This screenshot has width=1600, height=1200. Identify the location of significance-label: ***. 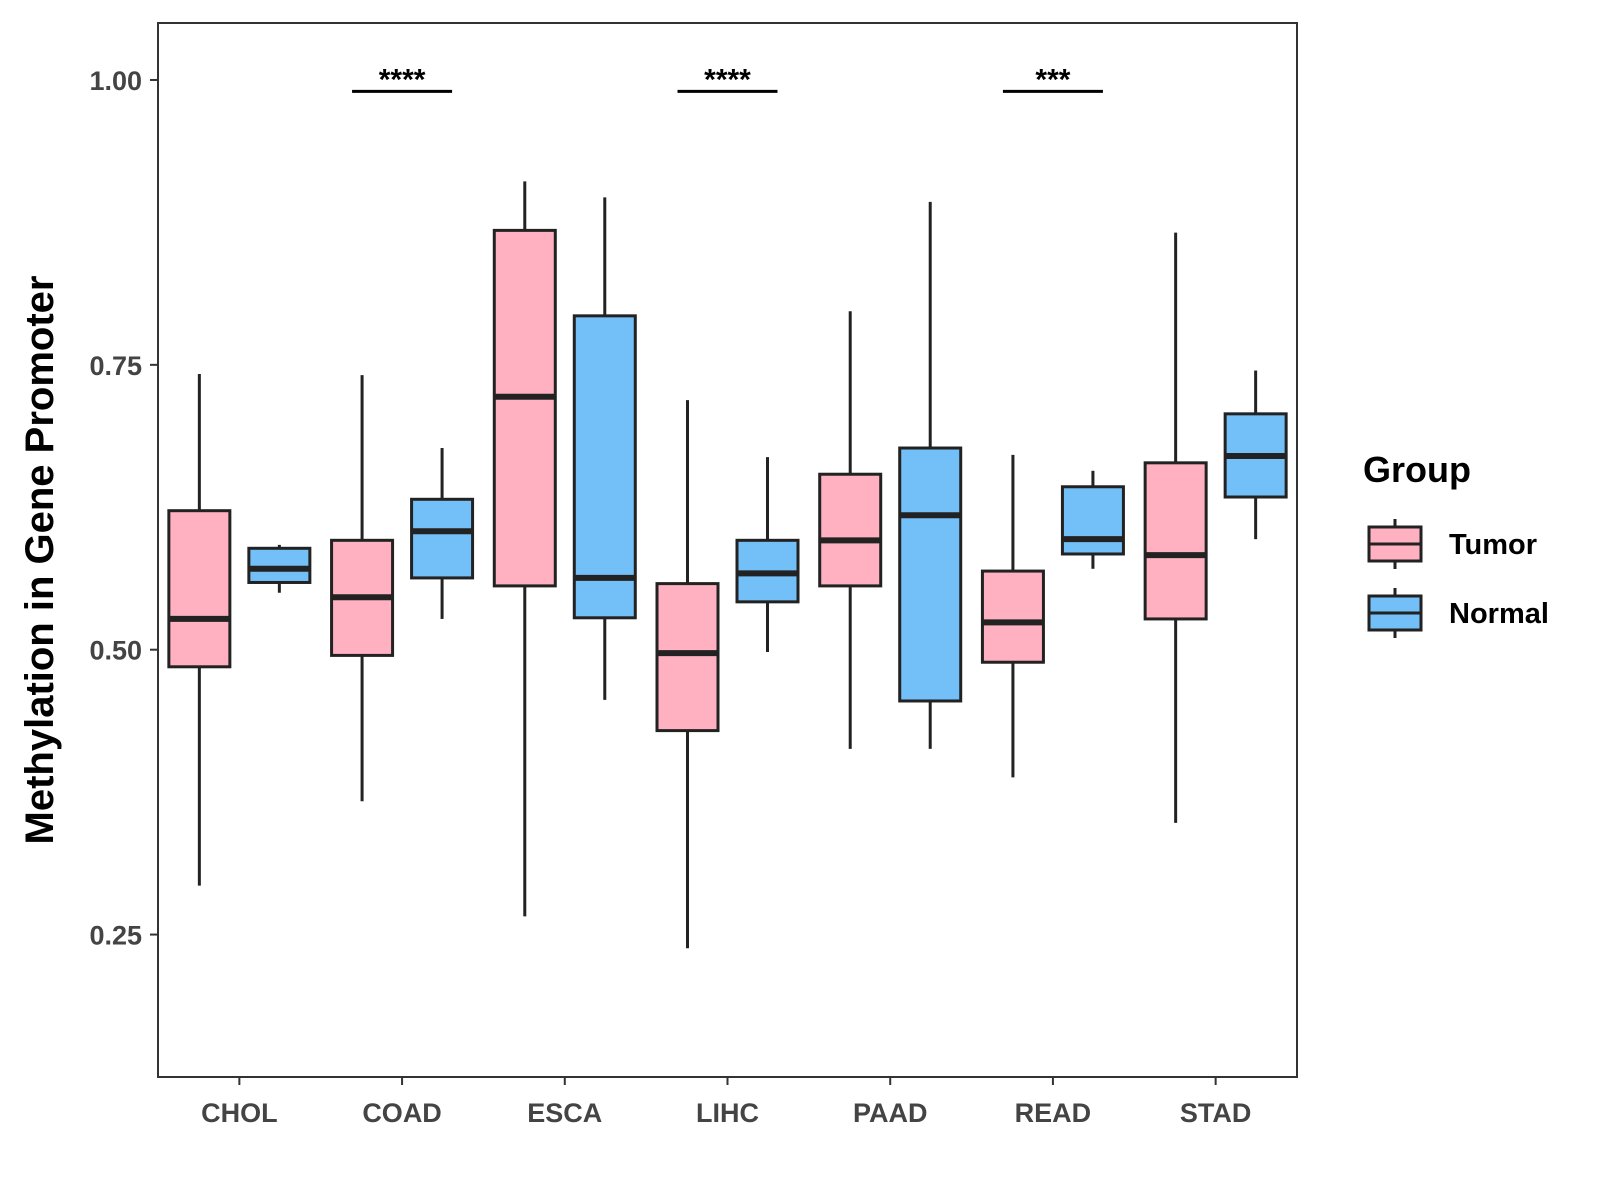
(1052, 79).